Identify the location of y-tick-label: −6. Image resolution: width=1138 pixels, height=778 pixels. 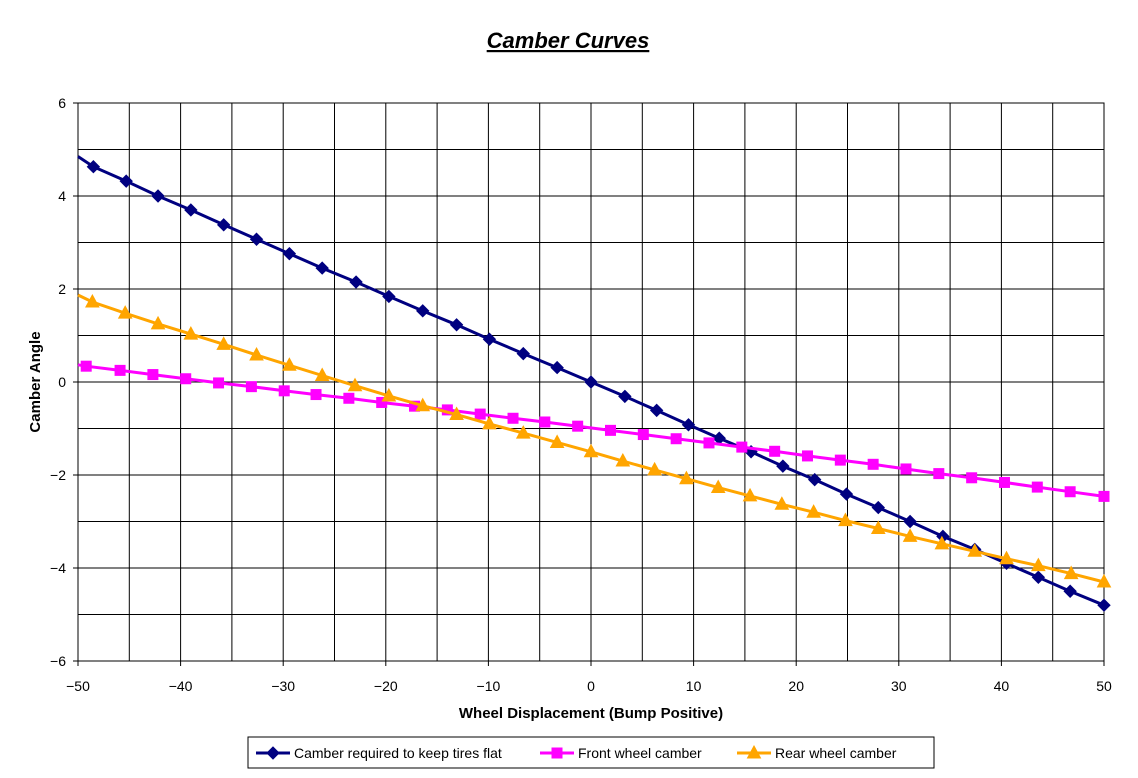
(58, 661).